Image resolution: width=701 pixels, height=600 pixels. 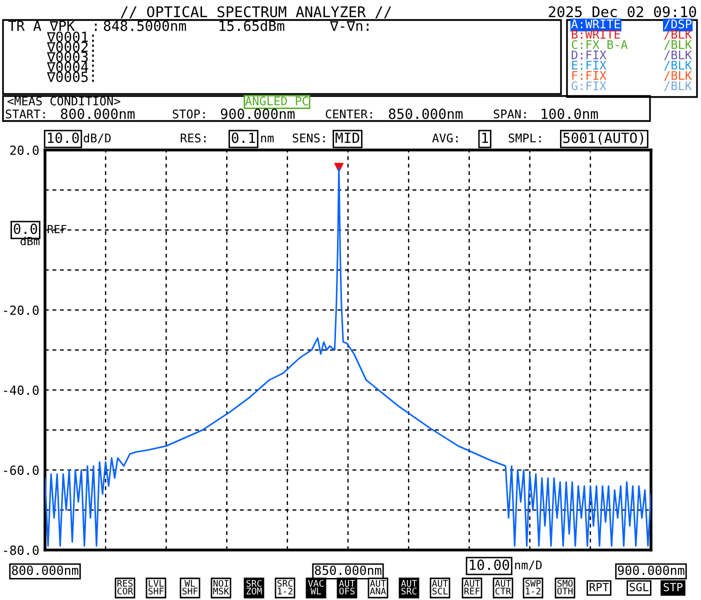 What do you see at coordinates (510, 114) in the screenshot?
I see `text: SPAN:` at bounding box center [510, 114].